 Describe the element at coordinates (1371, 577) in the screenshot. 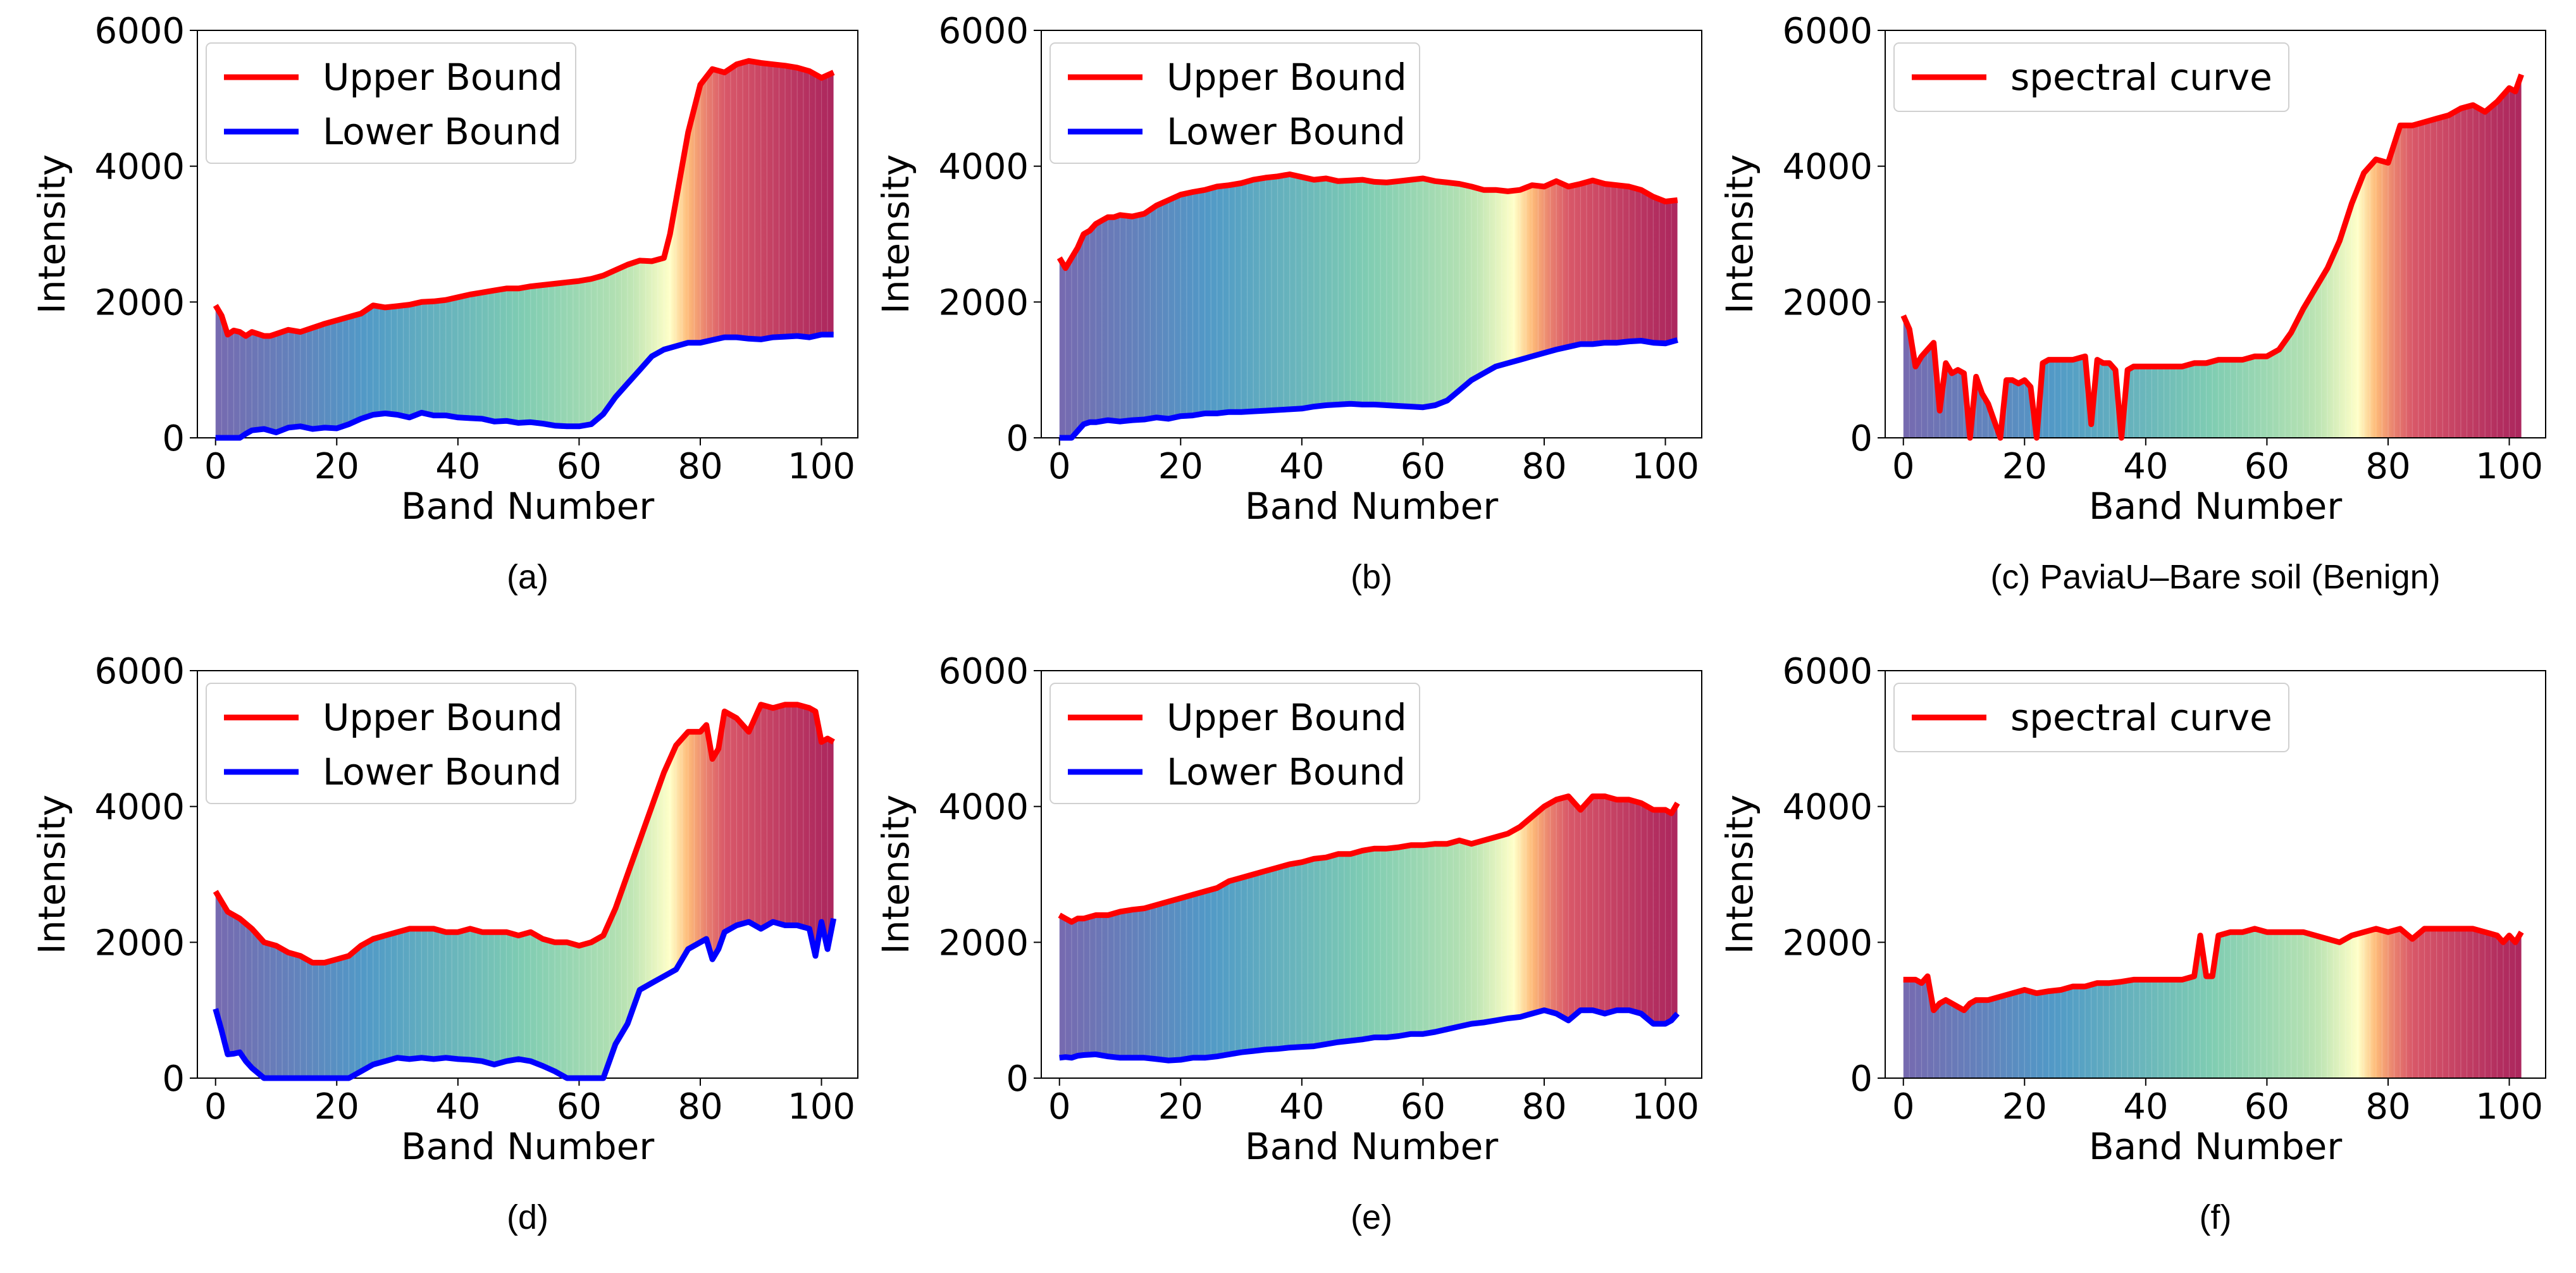

I see `subfigure-caption: (b)` at that location.